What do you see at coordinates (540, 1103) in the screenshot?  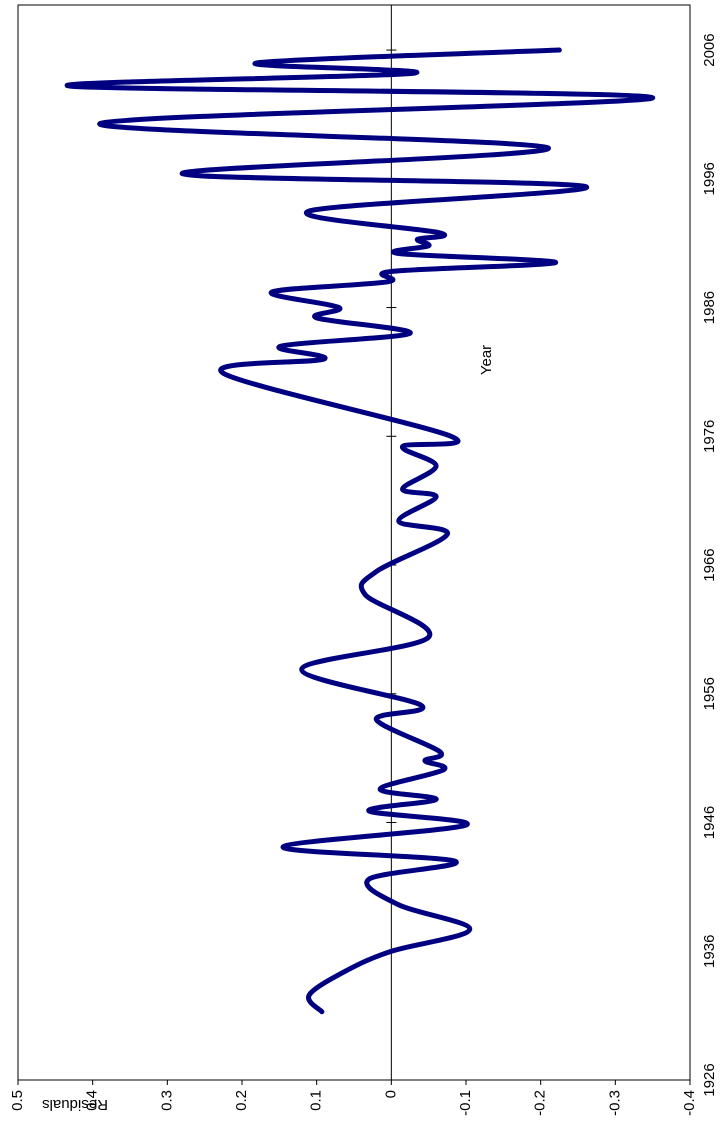 I see `y-tick-label: -0.2` at bounding box center [540, 1103].